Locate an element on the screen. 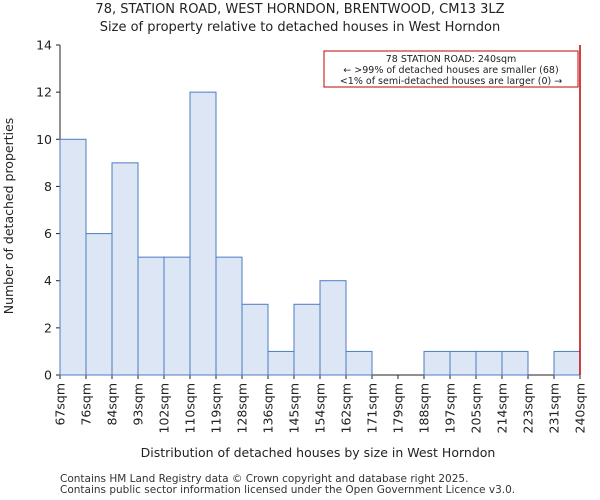 This screenshot has width=600, height=500. x-tick-label: 128sqm is located at coordinates (242, 408).